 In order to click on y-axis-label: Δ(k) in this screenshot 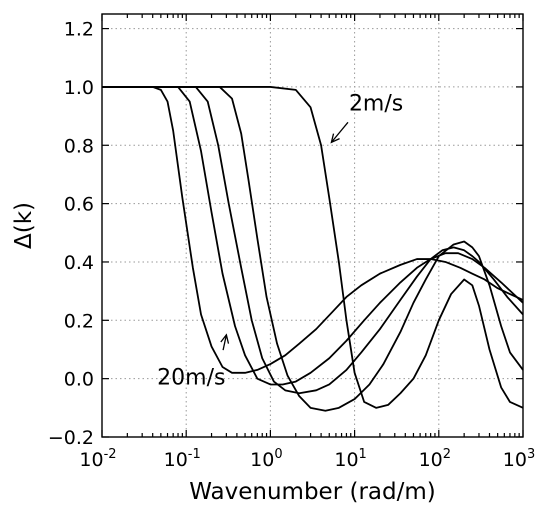, I will do `click(24, 225)`.